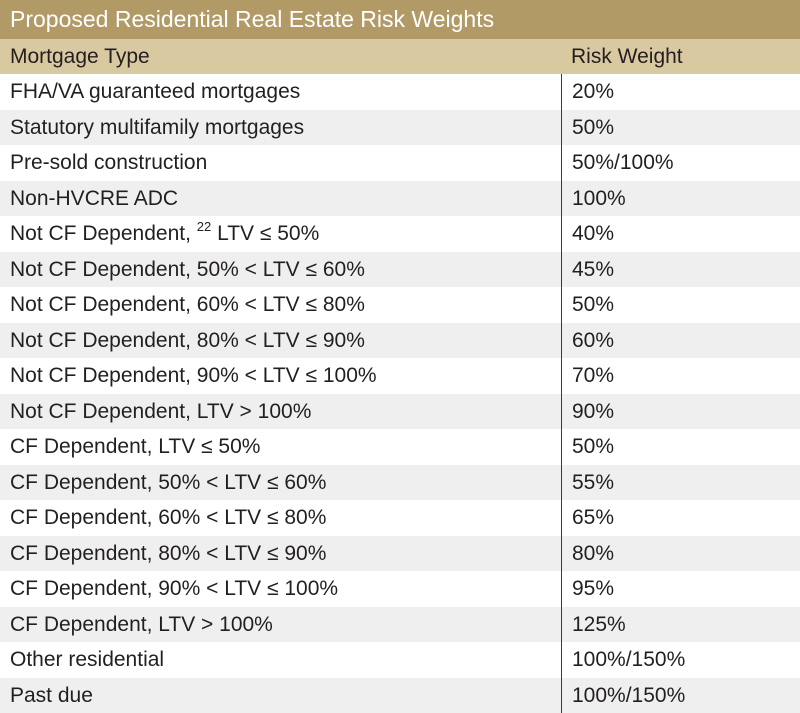  Describe the element at coordinates (400, 482) in the screenshot. I see `table-row: CF Dependent, 50% < LTV ≤ 60% 55%` at that location.